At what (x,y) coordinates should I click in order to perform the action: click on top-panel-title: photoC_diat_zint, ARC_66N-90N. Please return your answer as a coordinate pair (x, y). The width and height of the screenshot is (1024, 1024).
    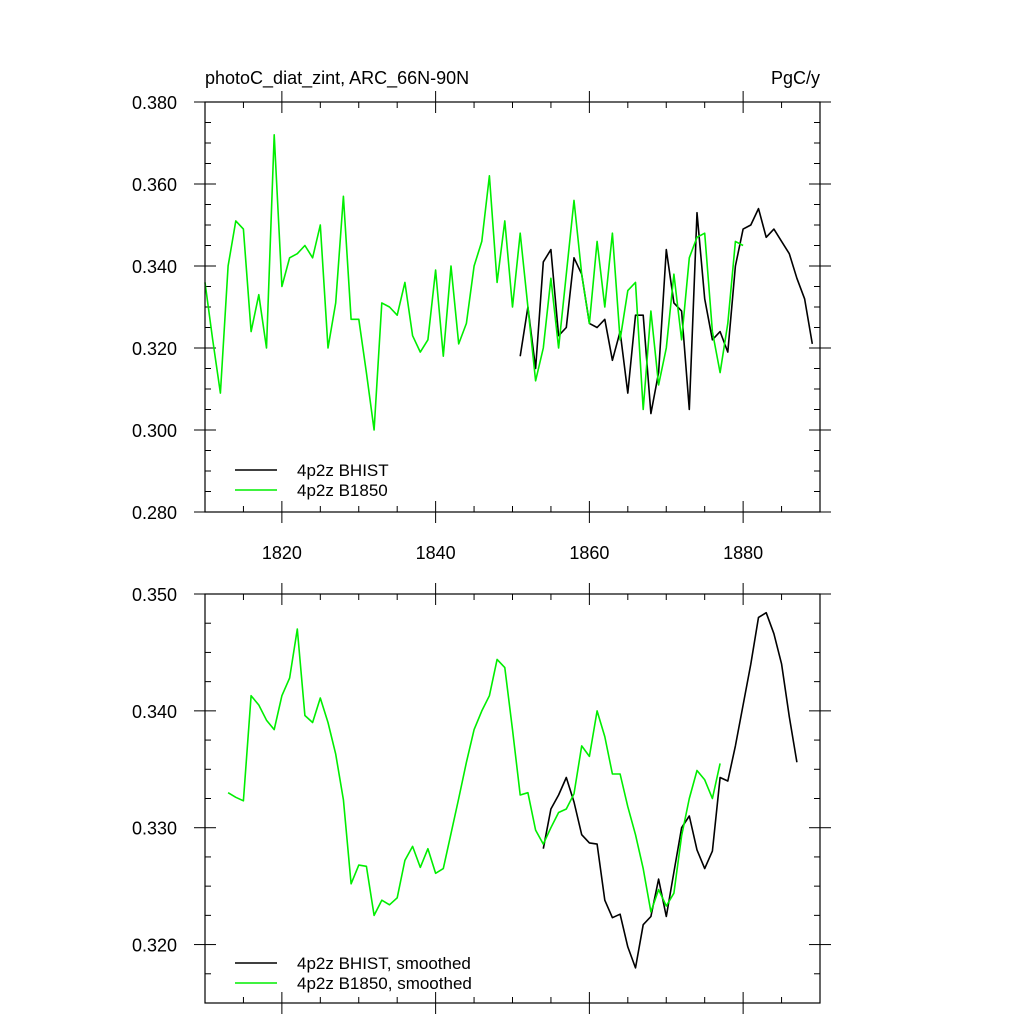
    Looking at the image, I should click on (337, 78).